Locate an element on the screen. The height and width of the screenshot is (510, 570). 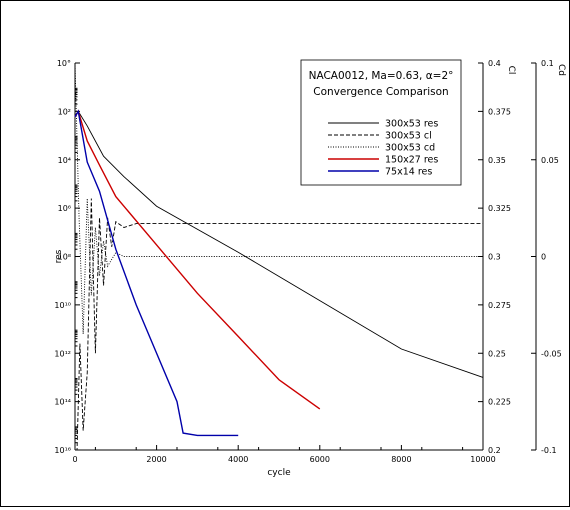
y-cl-tick-label: 0.25 is located at coordinates (497, 353).